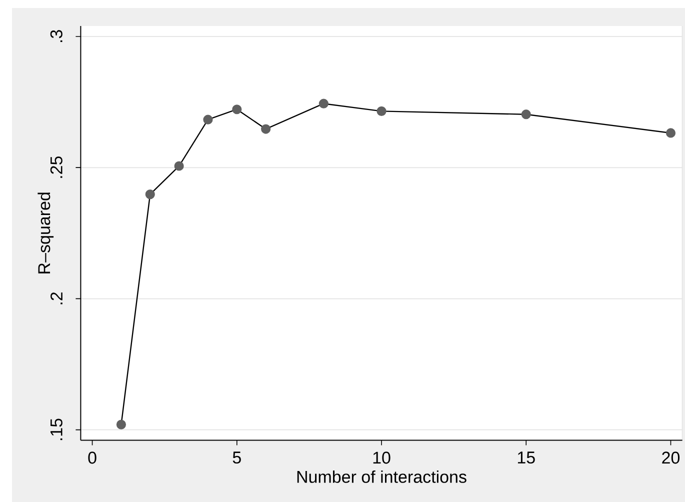 Image resolution: width=685 pixels, height=502 pixels. Describe the element at coordinates (56, 429) in the screenshot. I see `y-tick-label: .15` at that location.